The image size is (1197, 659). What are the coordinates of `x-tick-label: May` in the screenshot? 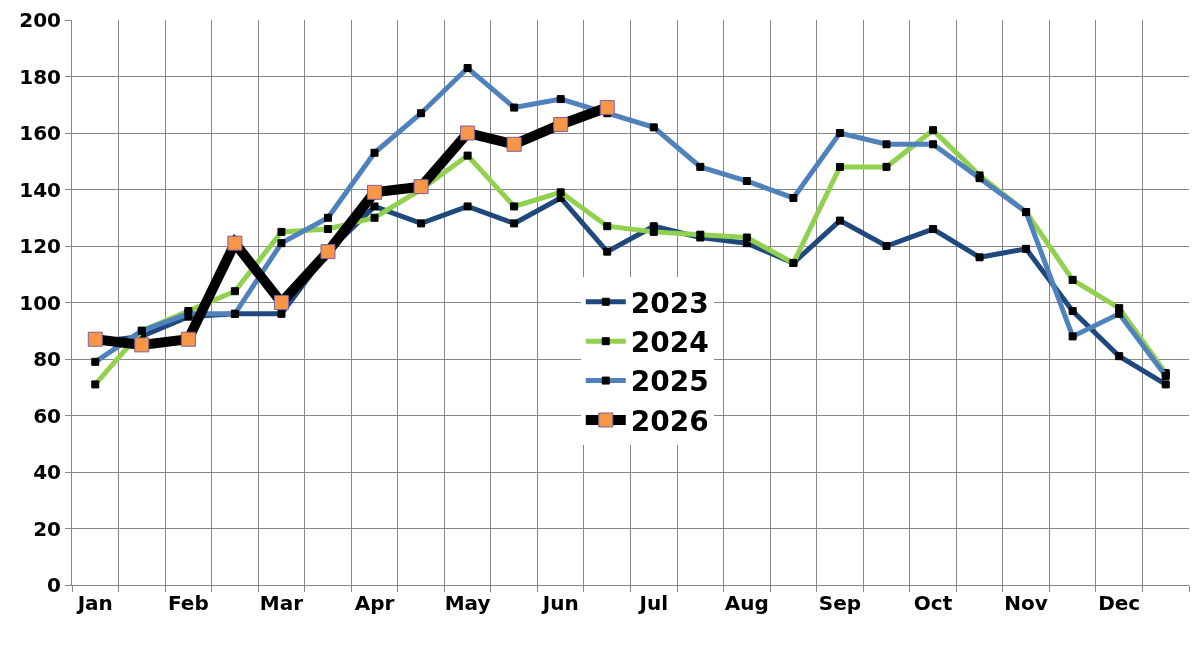 It's located at (467, 603).